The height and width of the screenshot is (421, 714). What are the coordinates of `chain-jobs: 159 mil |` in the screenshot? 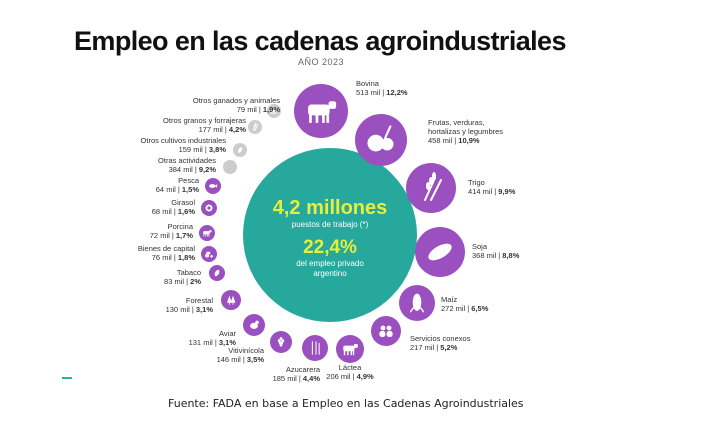 It's located at (194, 149).